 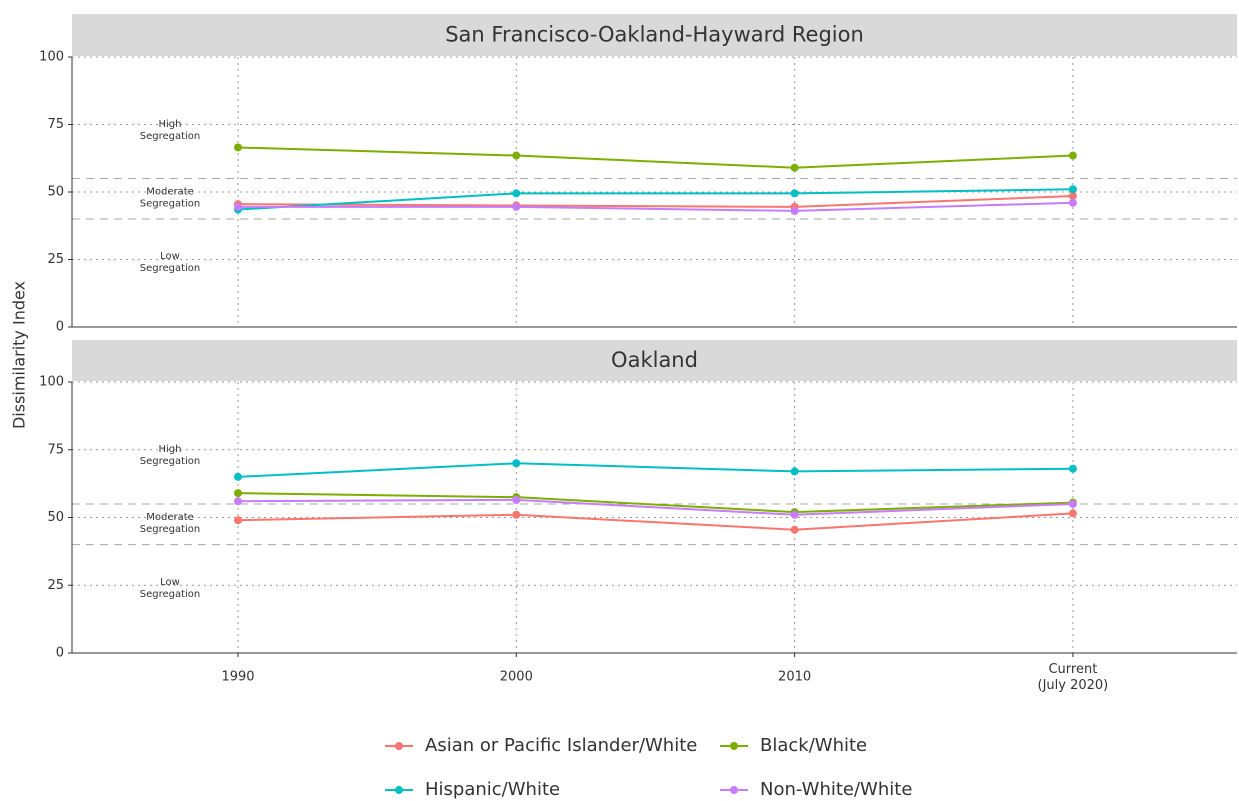 What do you see at coordinates (19, 355) in the screenshot?
I see `y-axis-title: Dissimilarity Index` at bounding box center [19, 355].